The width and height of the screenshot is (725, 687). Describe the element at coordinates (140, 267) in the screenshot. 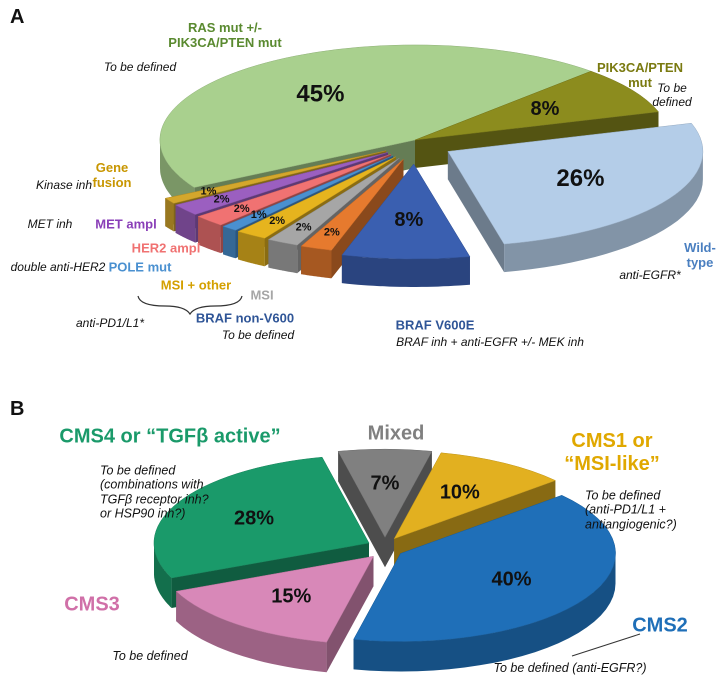

I see `slice-name: POLE mut` at that location.